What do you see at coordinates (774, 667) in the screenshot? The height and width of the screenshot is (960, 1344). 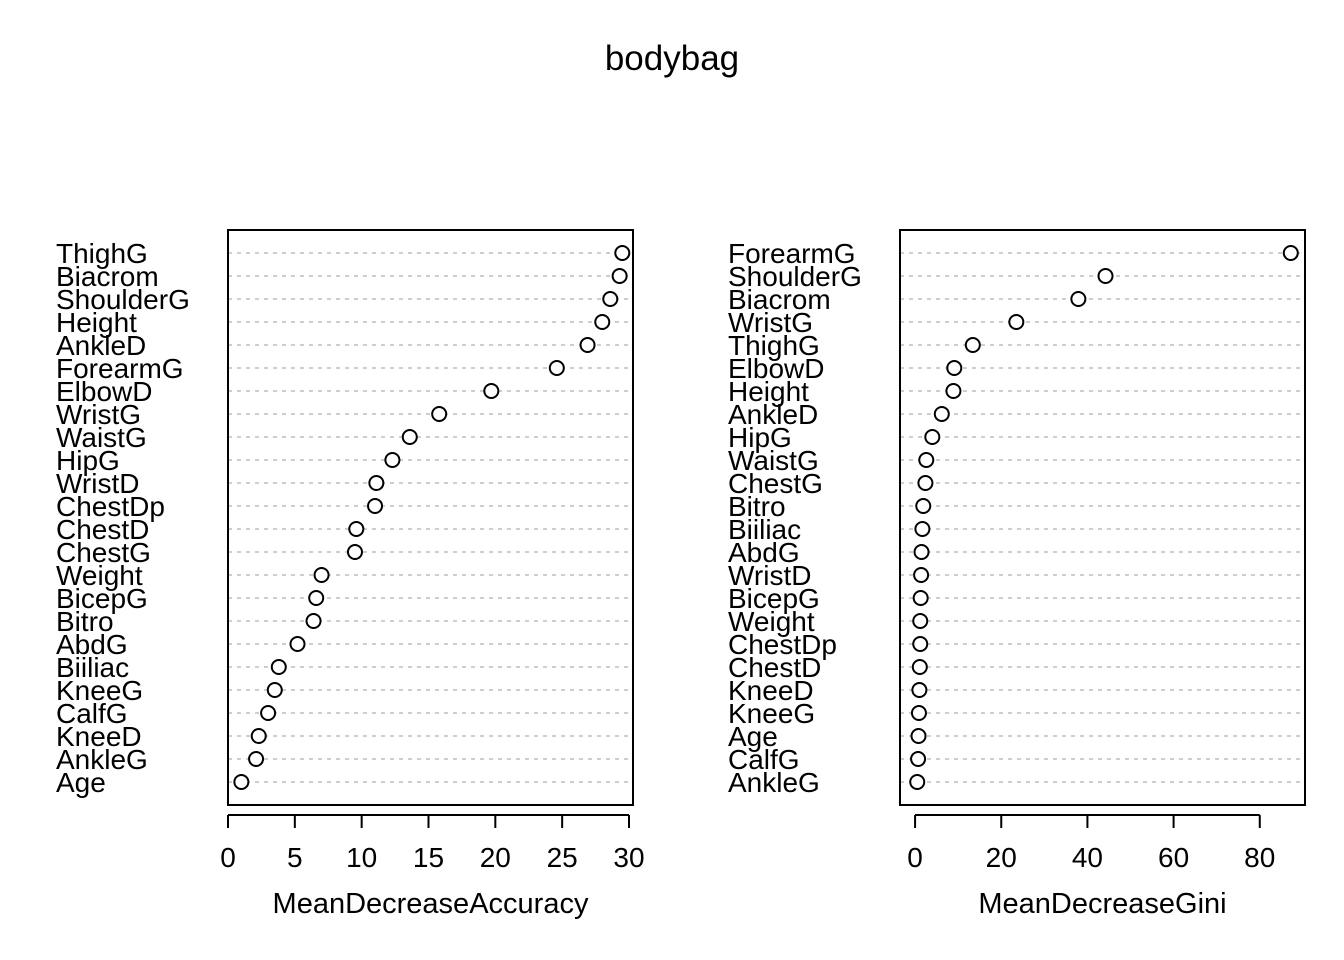 I see `variable-label: ChestD` at bounding box center [774, 667].